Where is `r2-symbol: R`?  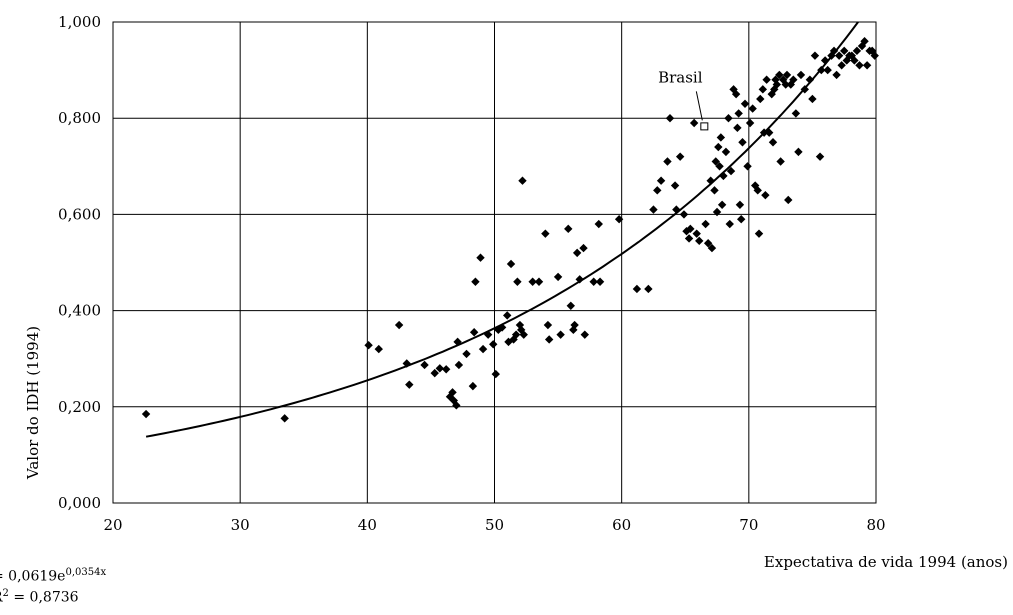 r2-symbol: R is located at coordinates (1, 598).